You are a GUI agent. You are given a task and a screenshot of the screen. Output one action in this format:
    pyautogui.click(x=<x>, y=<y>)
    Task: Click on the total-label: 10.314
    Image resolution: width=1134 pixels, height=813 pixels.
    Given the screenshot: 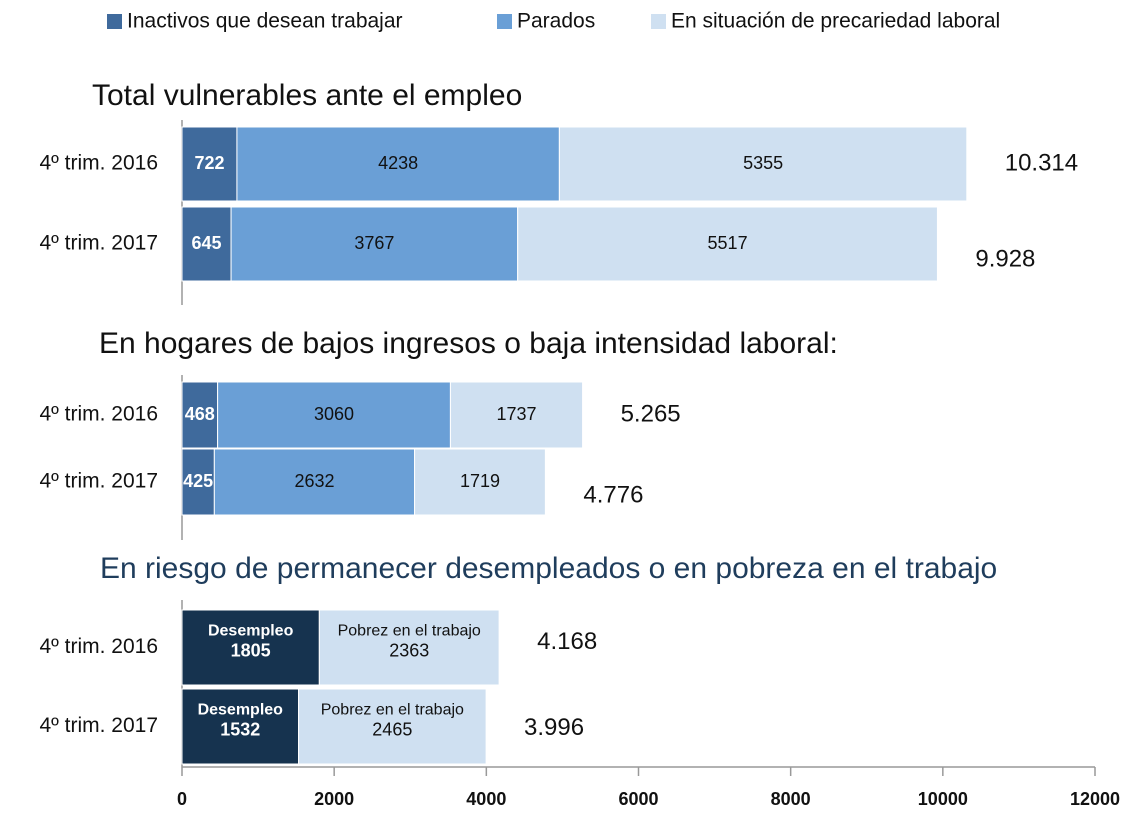 What is the action you would take?
    pyautogui.click(x=1041, y=162)
    